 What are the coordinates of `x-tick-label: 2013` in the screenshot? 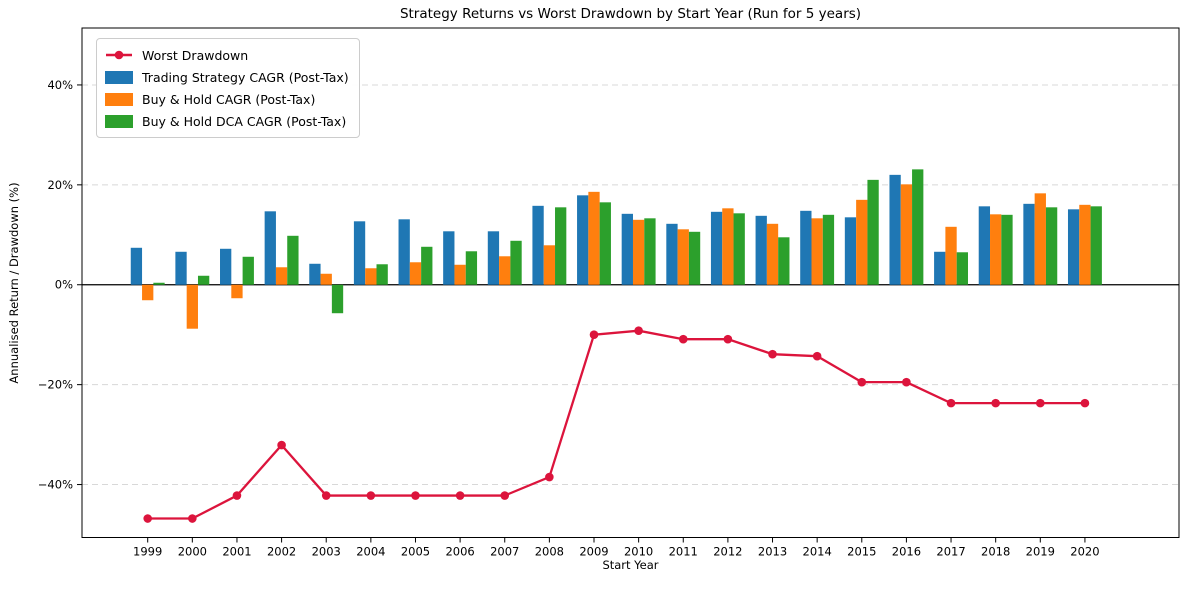 It's located at (772, 552).